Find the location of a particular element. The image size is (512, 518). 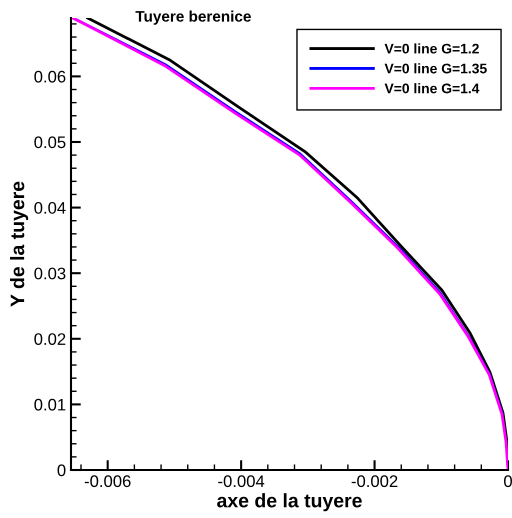

x-tick-label: -0.006 is located at coordinates (107, 481).